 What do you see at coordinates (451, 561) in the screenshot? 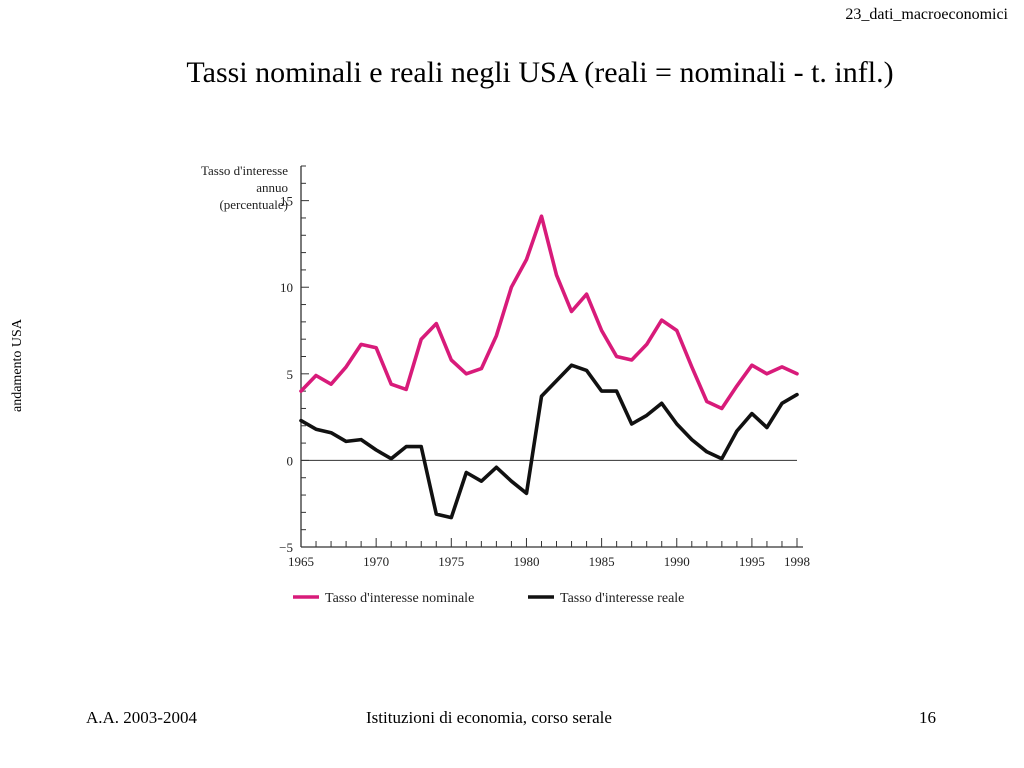
I see `x-tick-label: 1975` at bounding box center [451, 561].